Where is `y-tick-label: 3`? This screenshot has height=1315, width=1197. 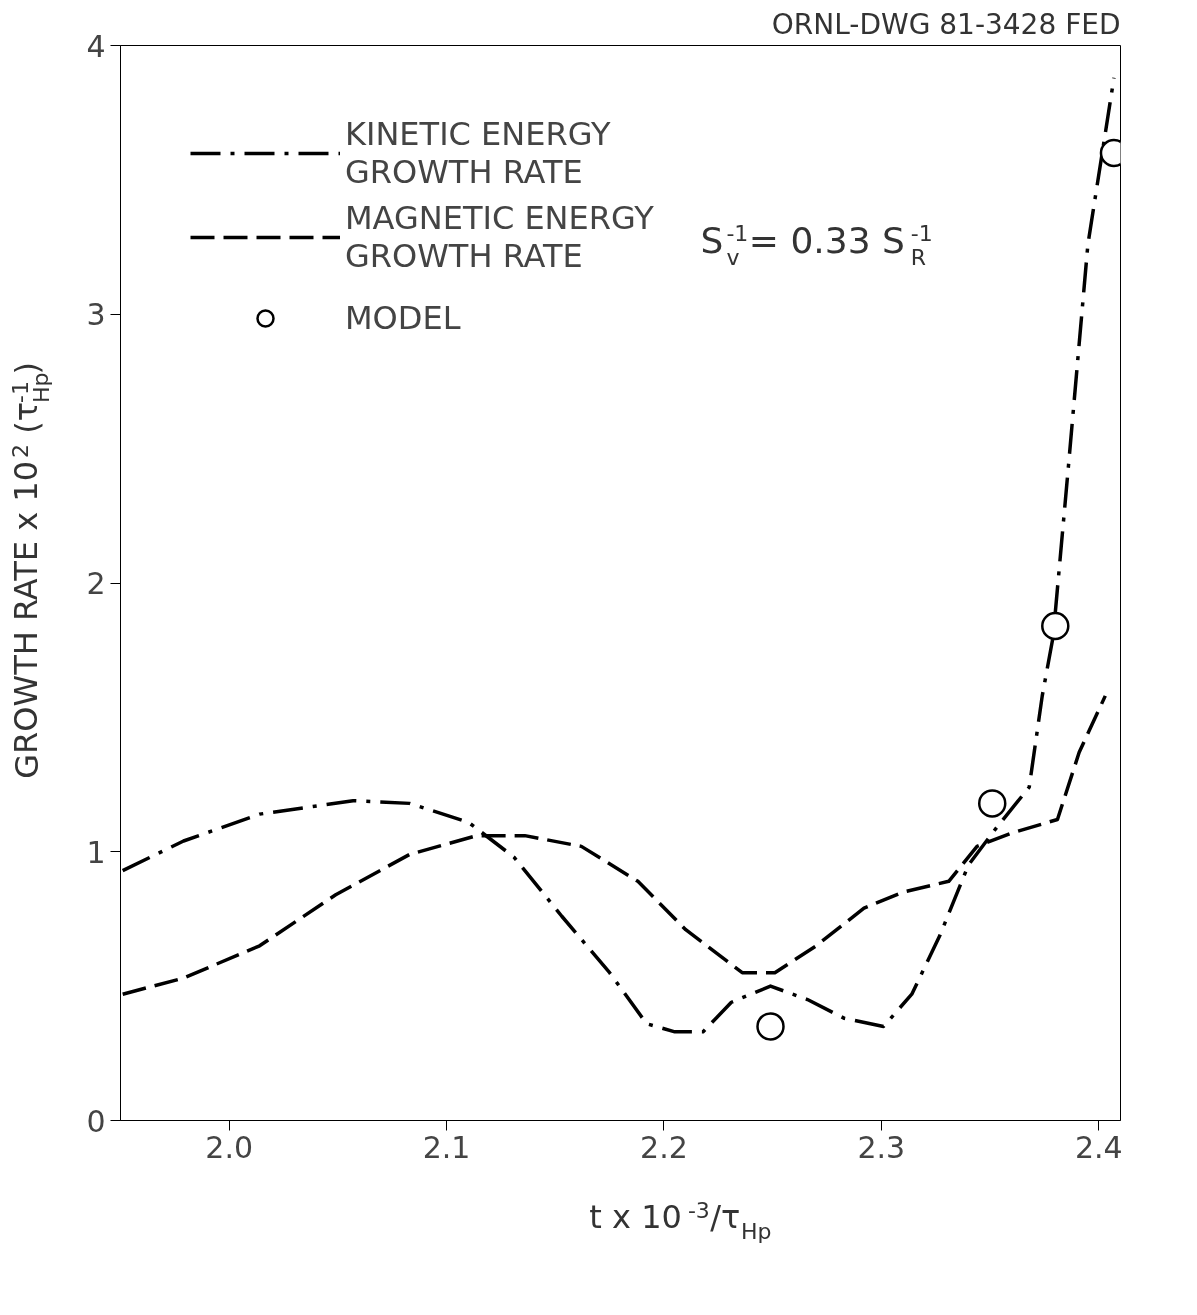
y-tick-label: 3 is located at coordinates (96, 315).